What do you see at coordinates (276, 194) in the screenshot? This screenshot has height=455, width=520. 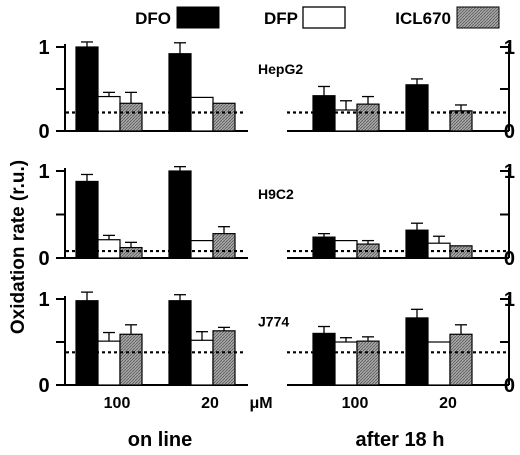 I see `panel-label: H9C2` at bounding box center [276, 194].